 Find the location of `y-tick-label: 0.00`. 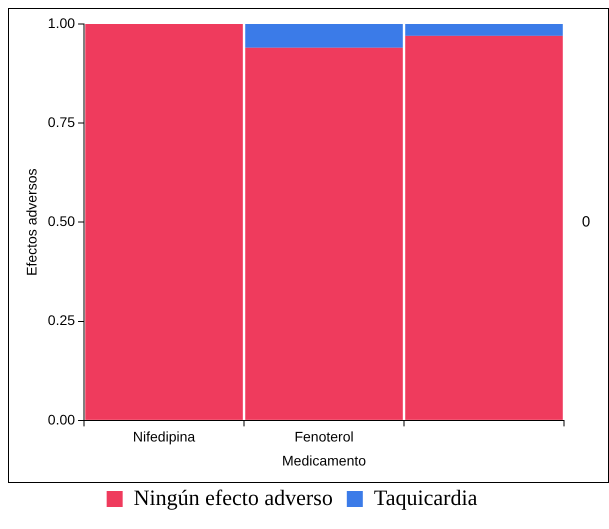

y-tick-label: 0.00 is located at coordinates (62, 419).